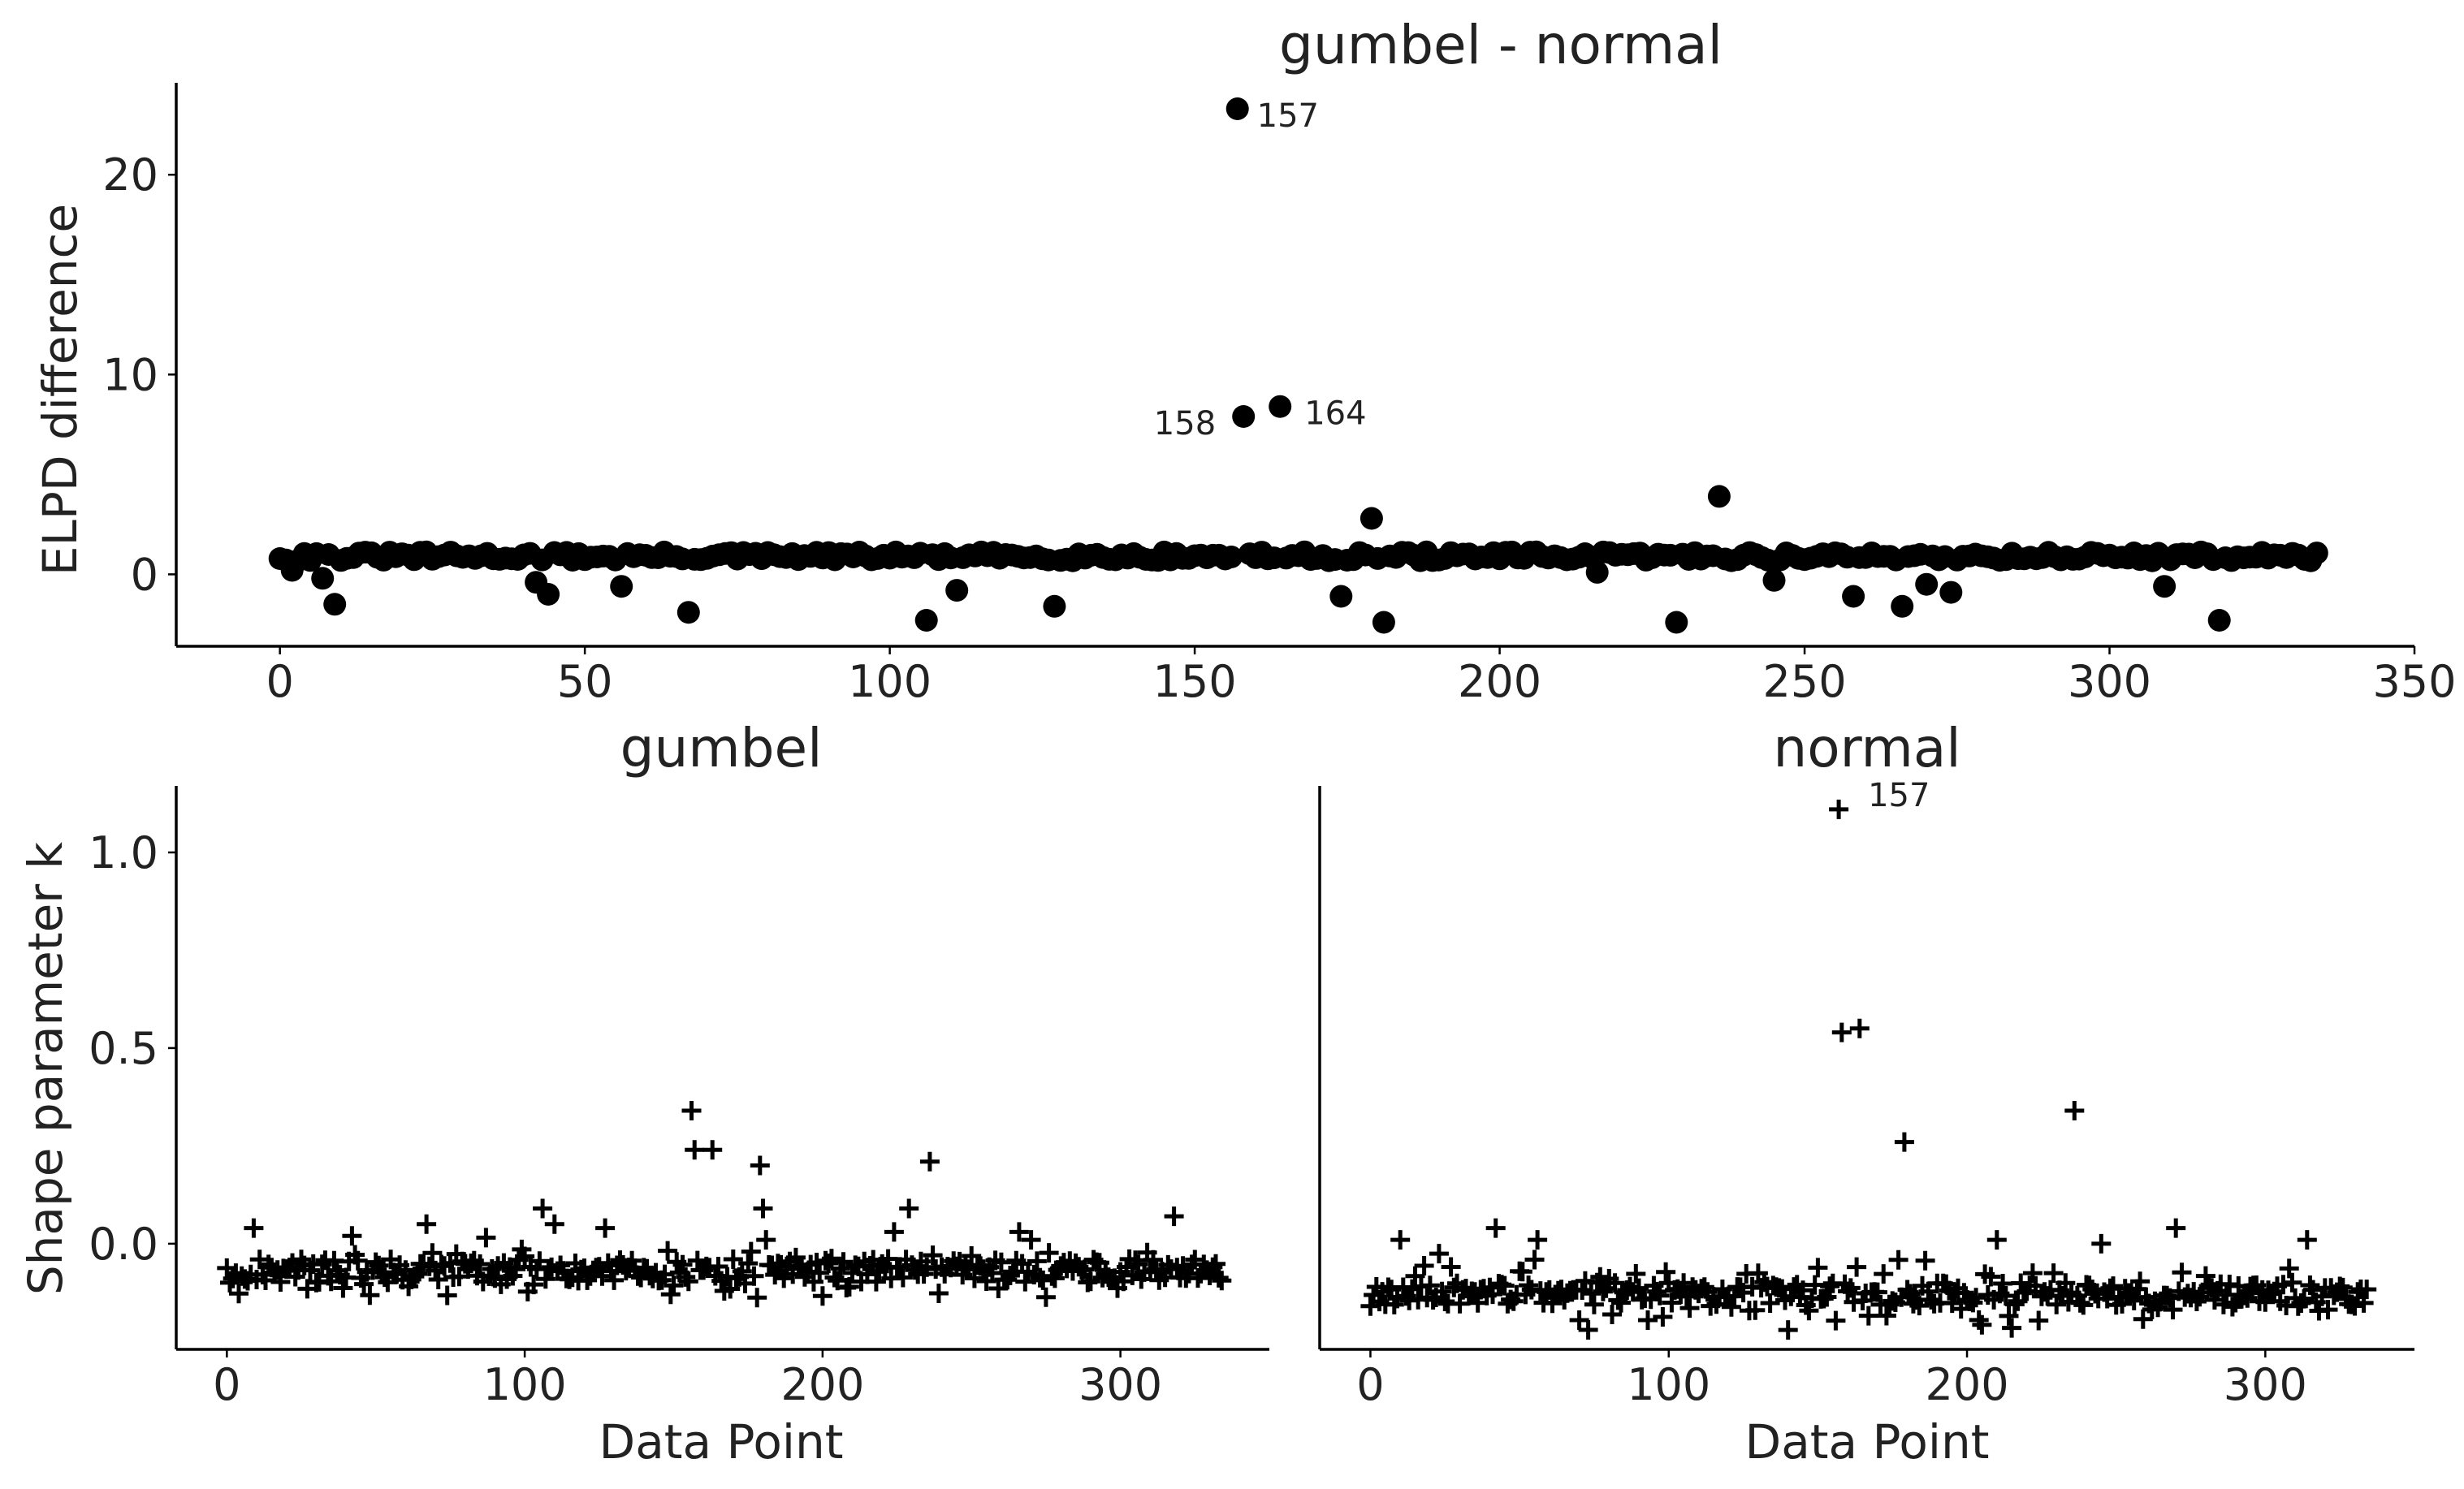  I want to click on x-tick-label: 350, so click(2414, 681).